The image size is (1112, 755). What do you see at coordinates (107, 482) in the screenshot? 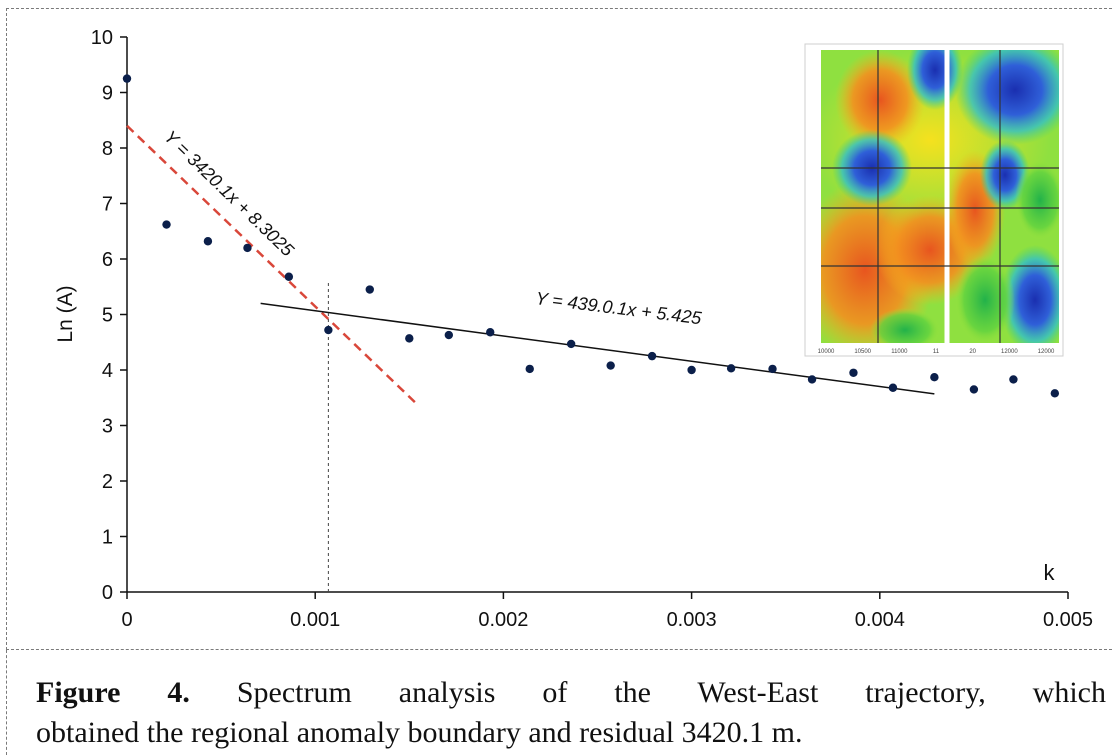
I see `y-tick-label: 2` at bounding box center [107, 482].